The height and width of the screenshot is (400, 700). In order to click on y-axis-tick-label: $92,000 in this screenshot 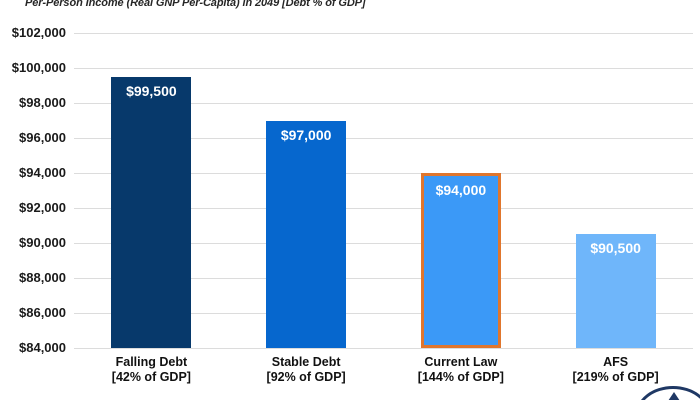, I will do `click(42, 207)`.